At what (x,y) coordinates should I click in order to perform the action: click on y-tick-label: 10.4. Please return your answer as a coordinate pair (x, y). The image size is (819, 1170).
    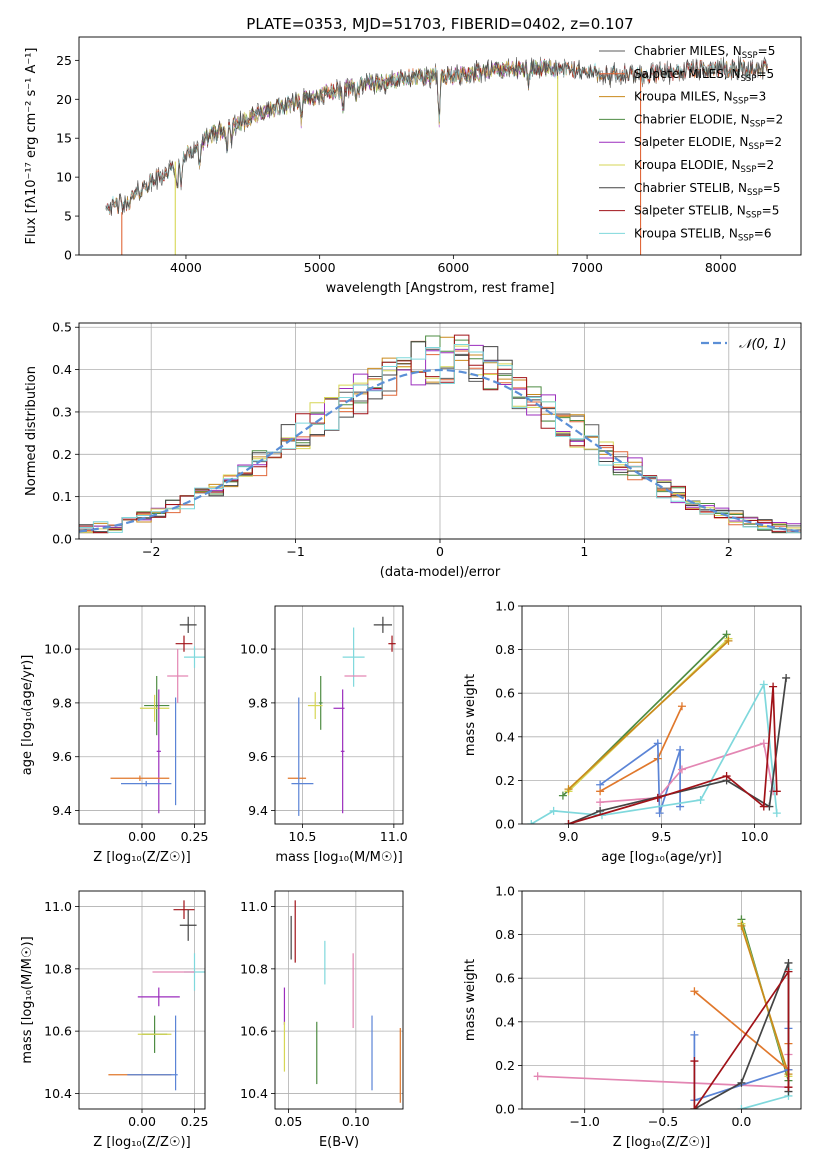
    Looking at the image, I should click on (58, 1093).